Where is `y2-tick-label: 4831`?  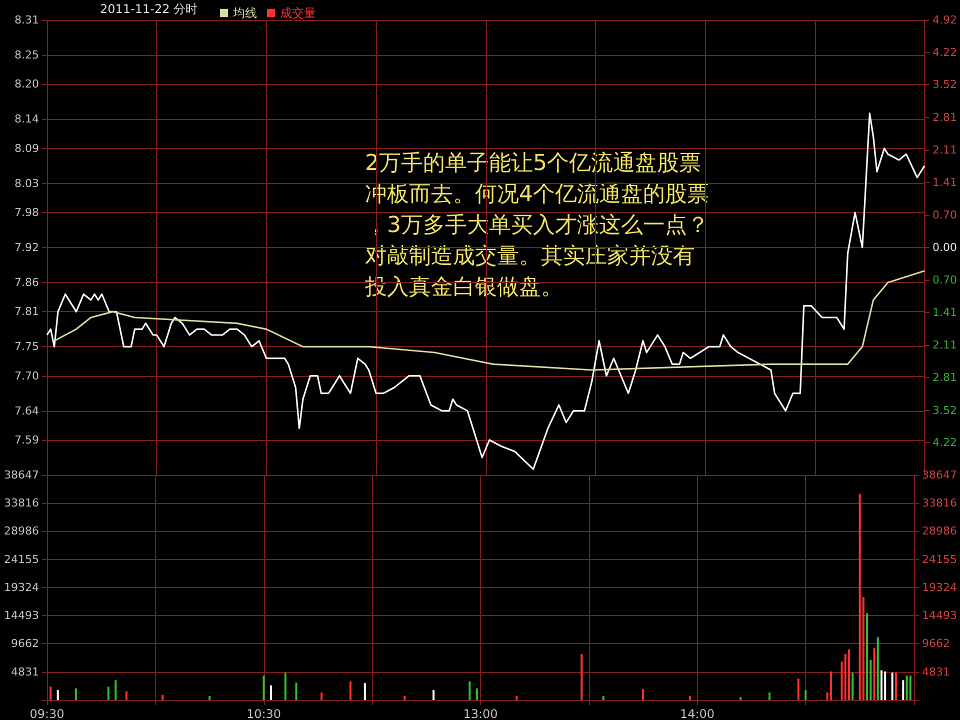
y2-tick-label: 4831 is located at coordinates (936, 671).